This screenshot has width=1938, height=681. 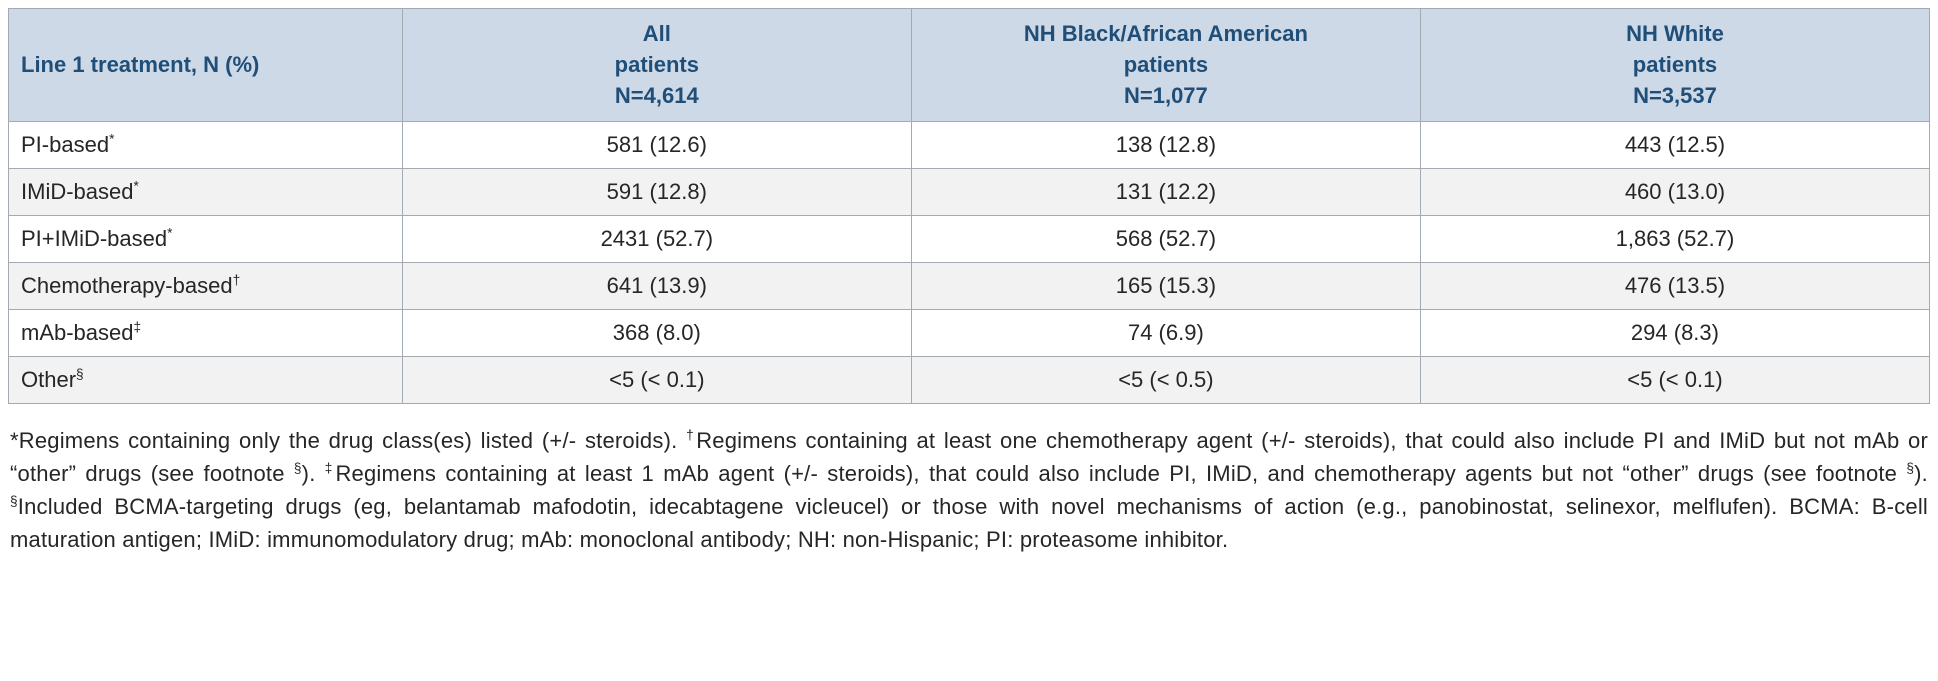 I want to click on table-cell: 591 (12.8), so click(x=656, y=192).